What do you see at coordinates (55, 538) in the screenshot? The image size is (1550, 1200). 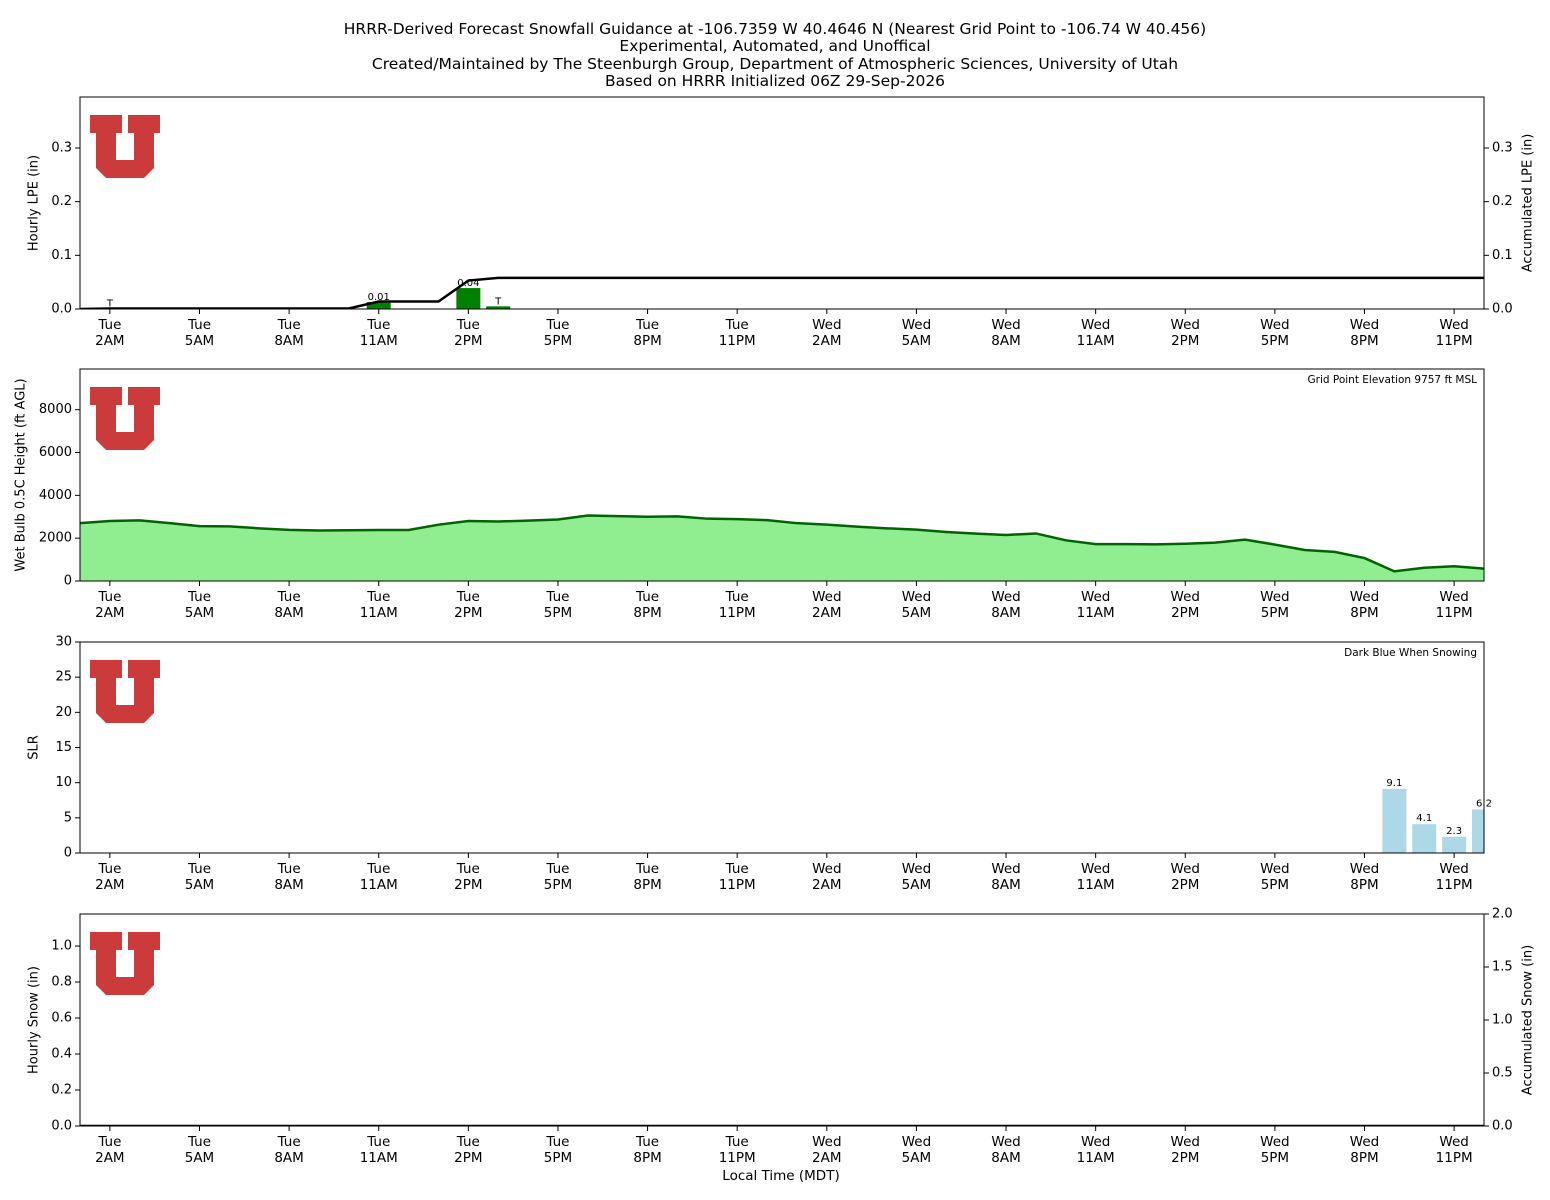 I see `y-tick-label: 2000` at bounding box center [55, 538].